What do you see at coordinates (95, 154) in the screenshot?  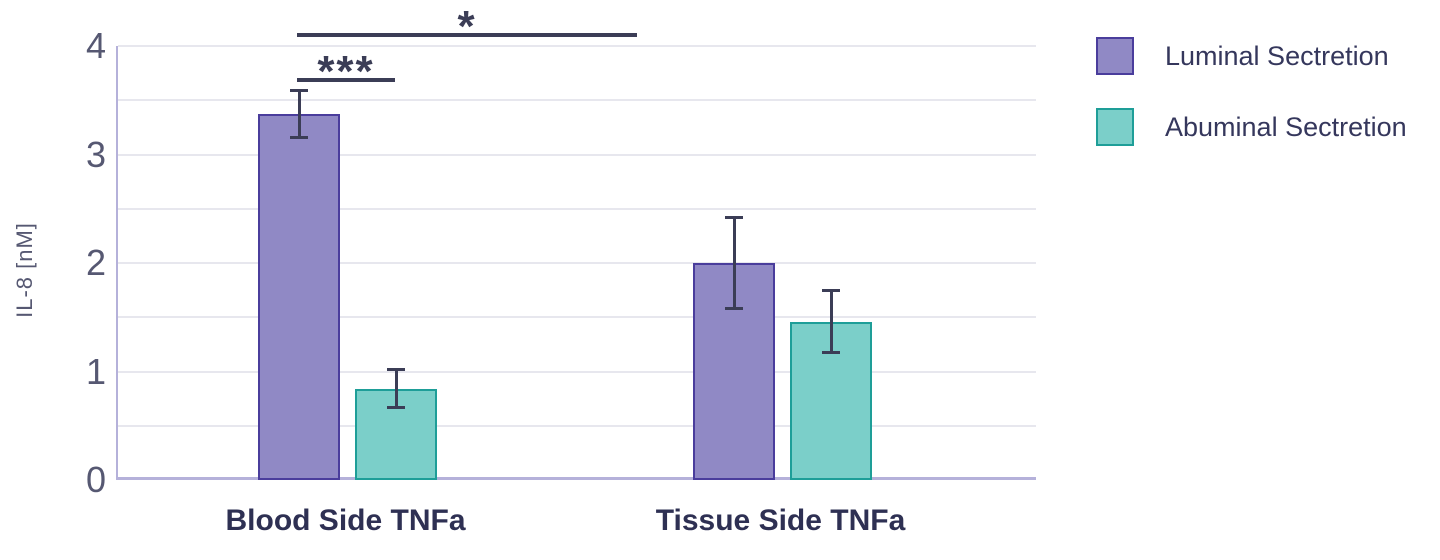 I see `y-axis-tick-label: 3` at bounding box center [95, 154].